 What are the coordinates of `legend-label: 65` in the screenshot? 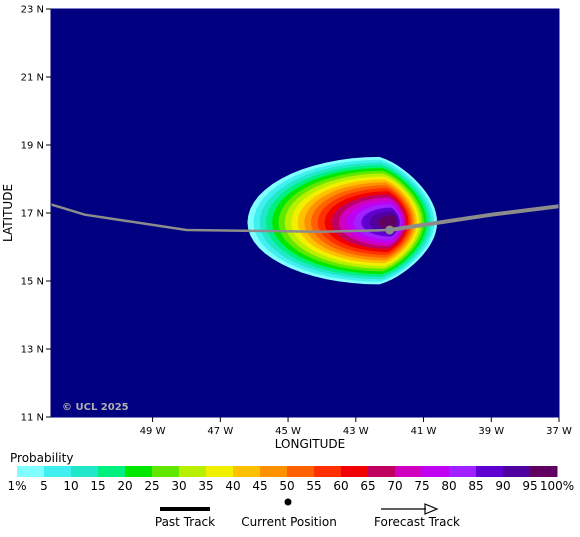 It's located at (367, 486).